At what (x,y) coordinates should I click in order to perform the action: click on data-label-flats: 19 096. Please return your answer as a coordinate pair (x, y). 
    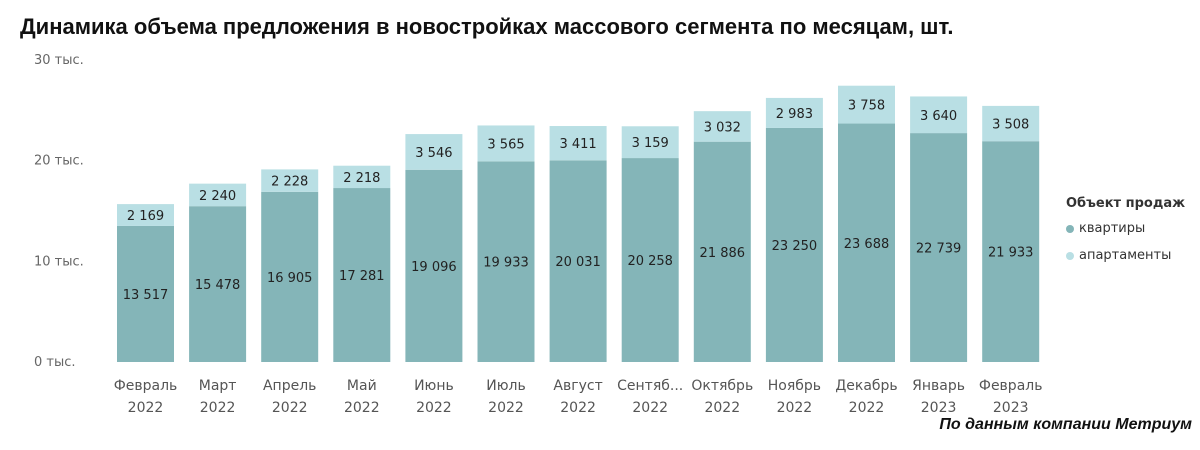
    Looking at the image, I should click on (434, 267).